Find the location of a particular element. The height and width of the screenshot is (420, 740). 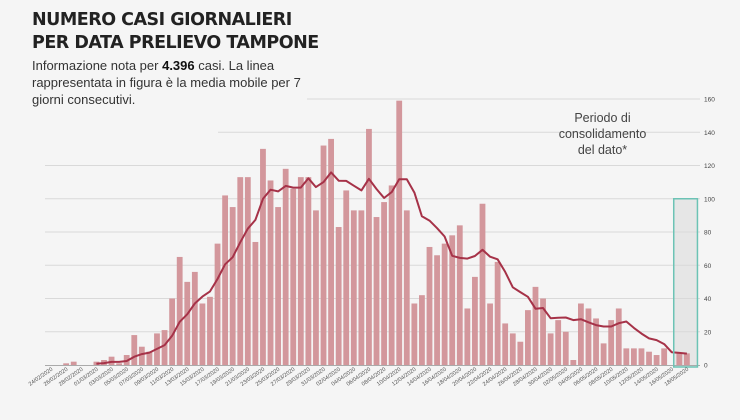

chart-title-line-1: NUMERO CASI GIORNALIERI is located at coordinates (162, 20).